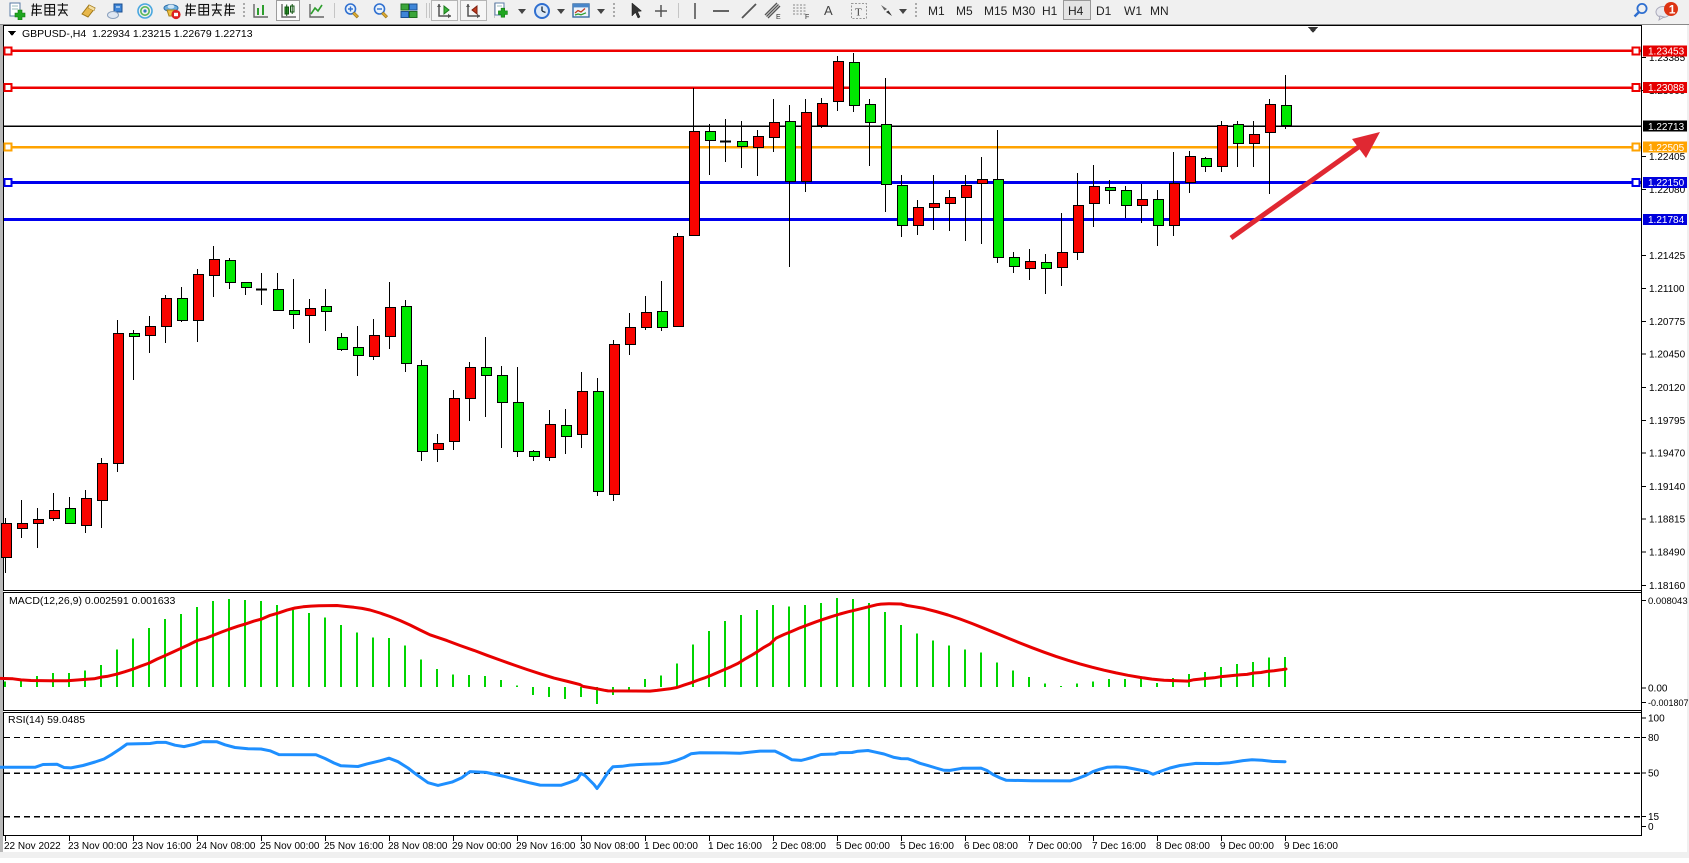  I want to click on svg-text: 1.20120, so click(1667, 388).